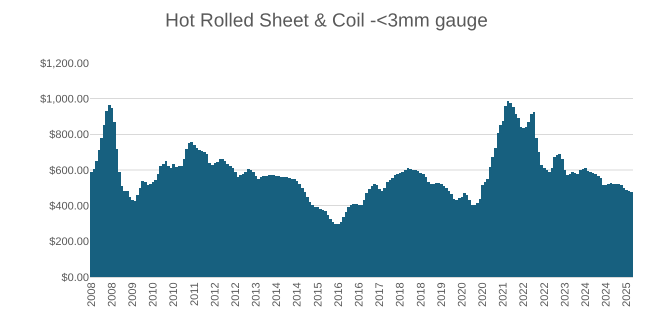 Image resolution: width=653 pixels, height=335 pixels. Describe the element at coordinates (326, 21) in the screenshot. I see `chart-title: Hot Rolled Sheet & Coil -<3mm gauge` at that location.